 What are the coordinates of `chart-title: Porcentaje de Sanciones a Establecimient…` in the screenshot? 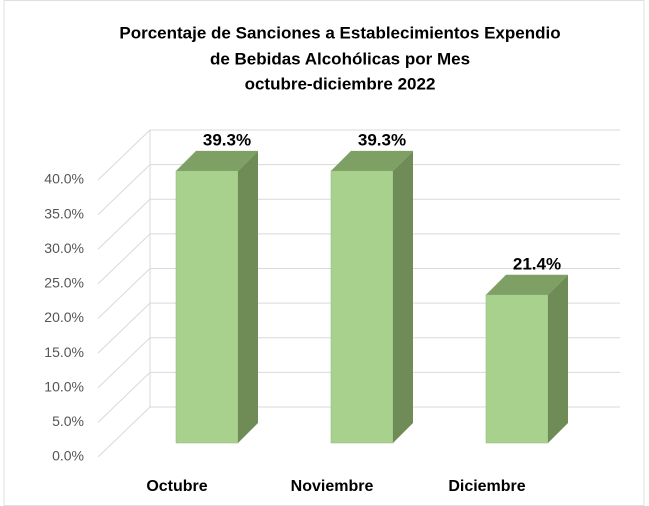 It's located at (339, 32).